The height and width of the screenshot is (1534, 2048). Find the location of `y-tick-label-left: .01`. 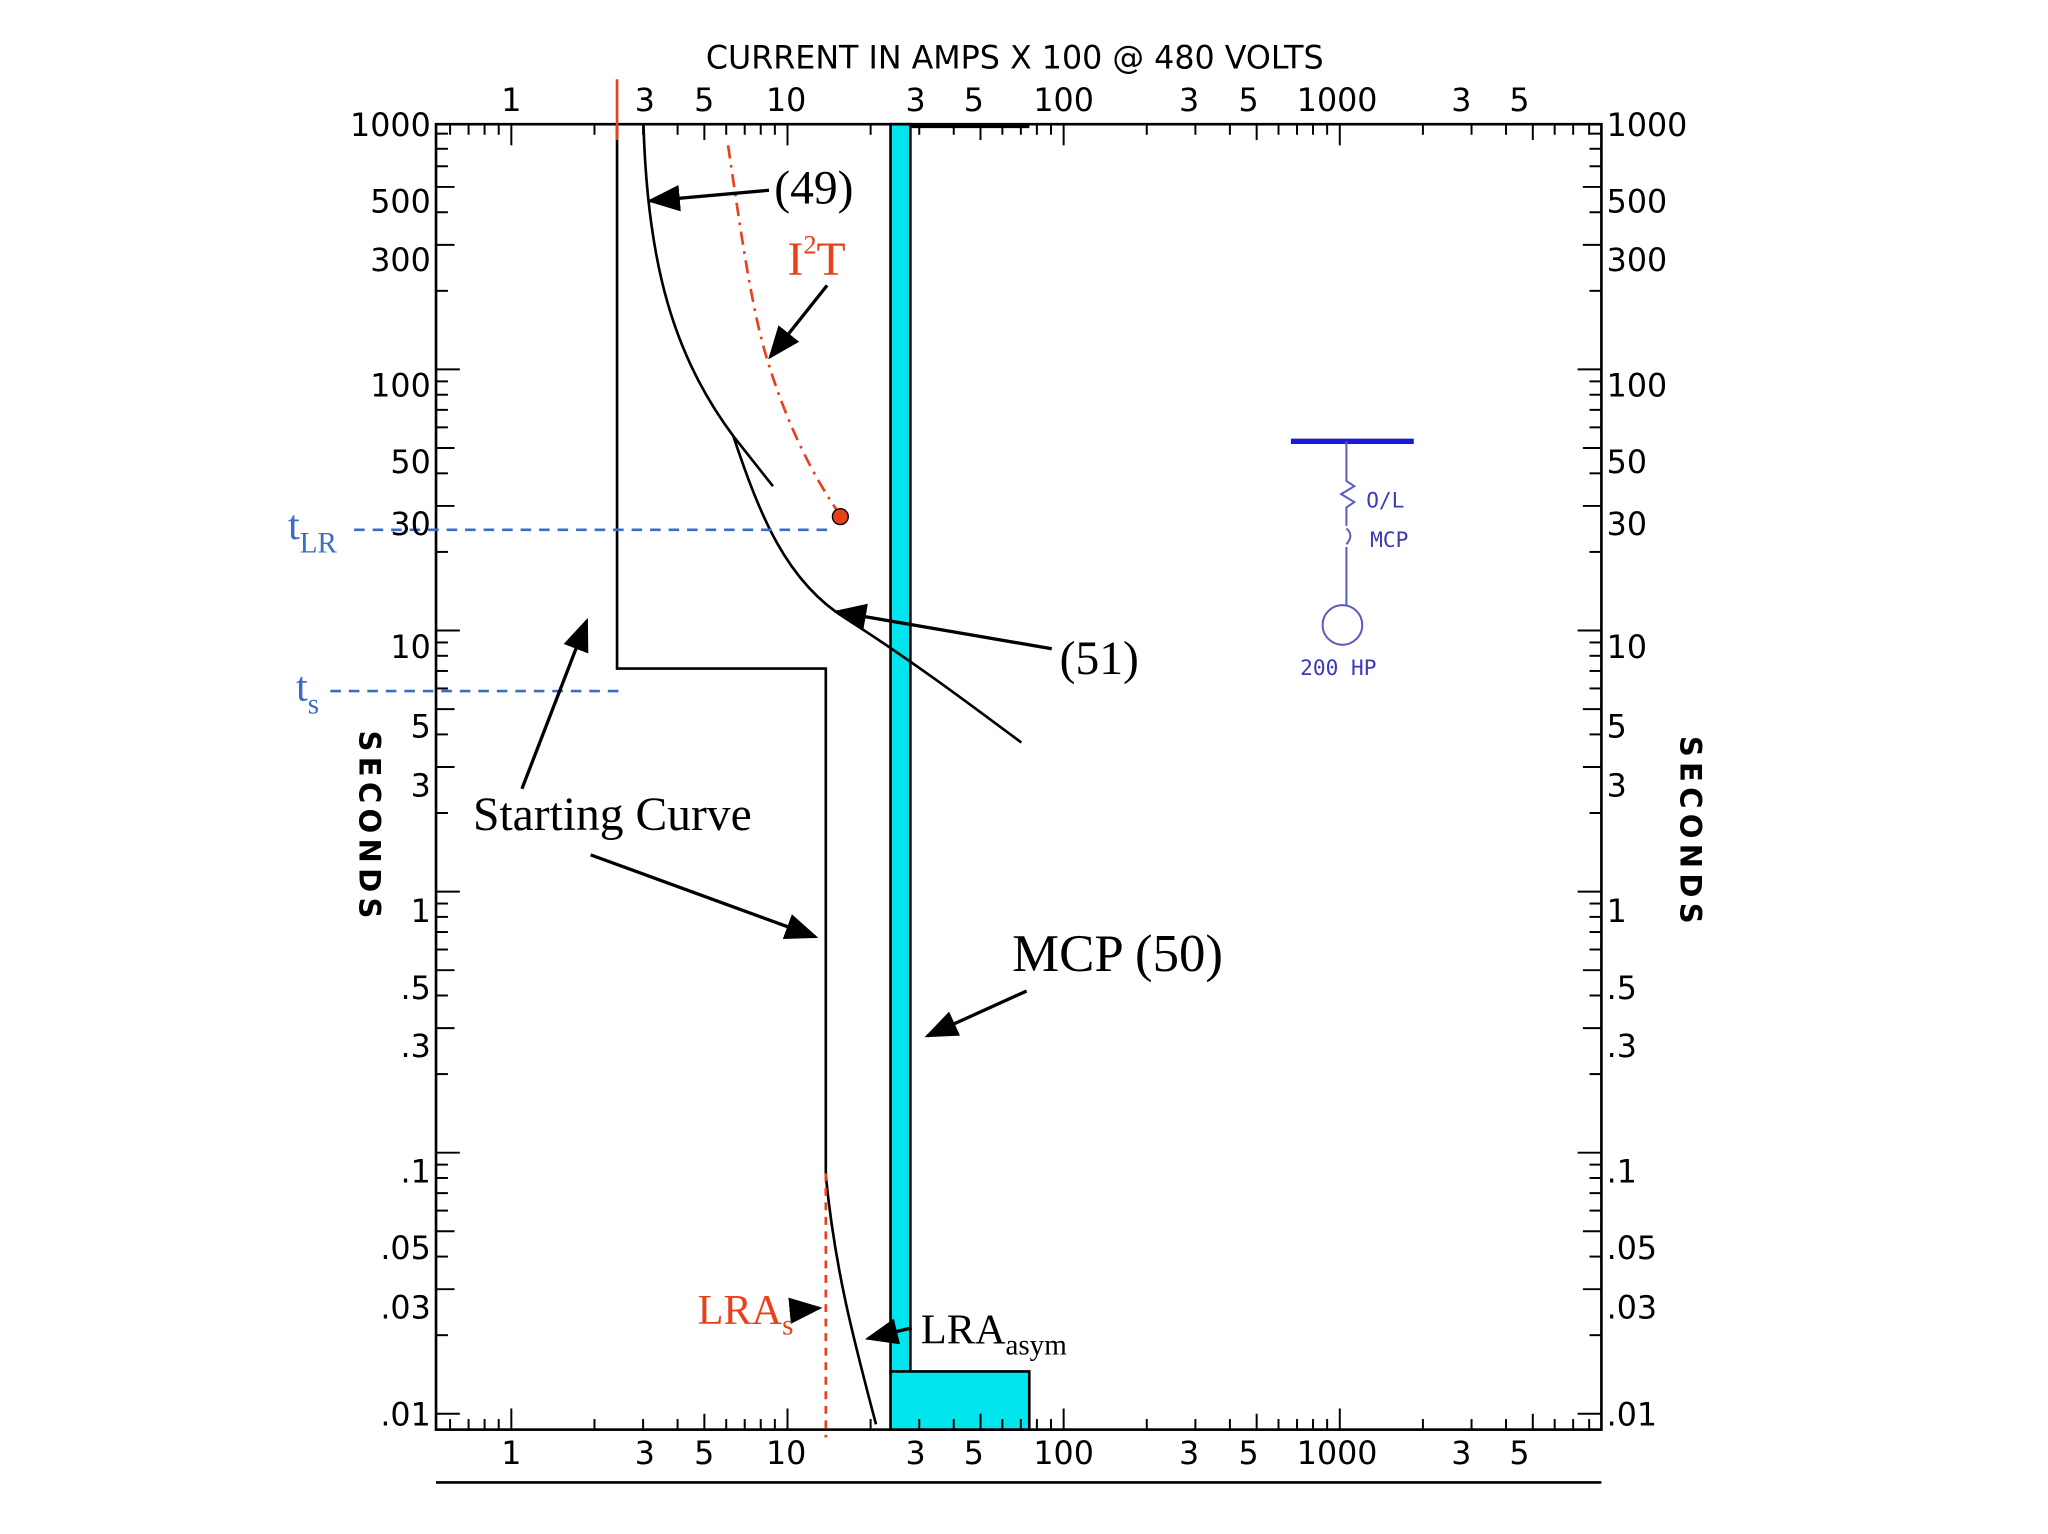

y-tick-label-left: .01 is located at coordinates (405, 1416).